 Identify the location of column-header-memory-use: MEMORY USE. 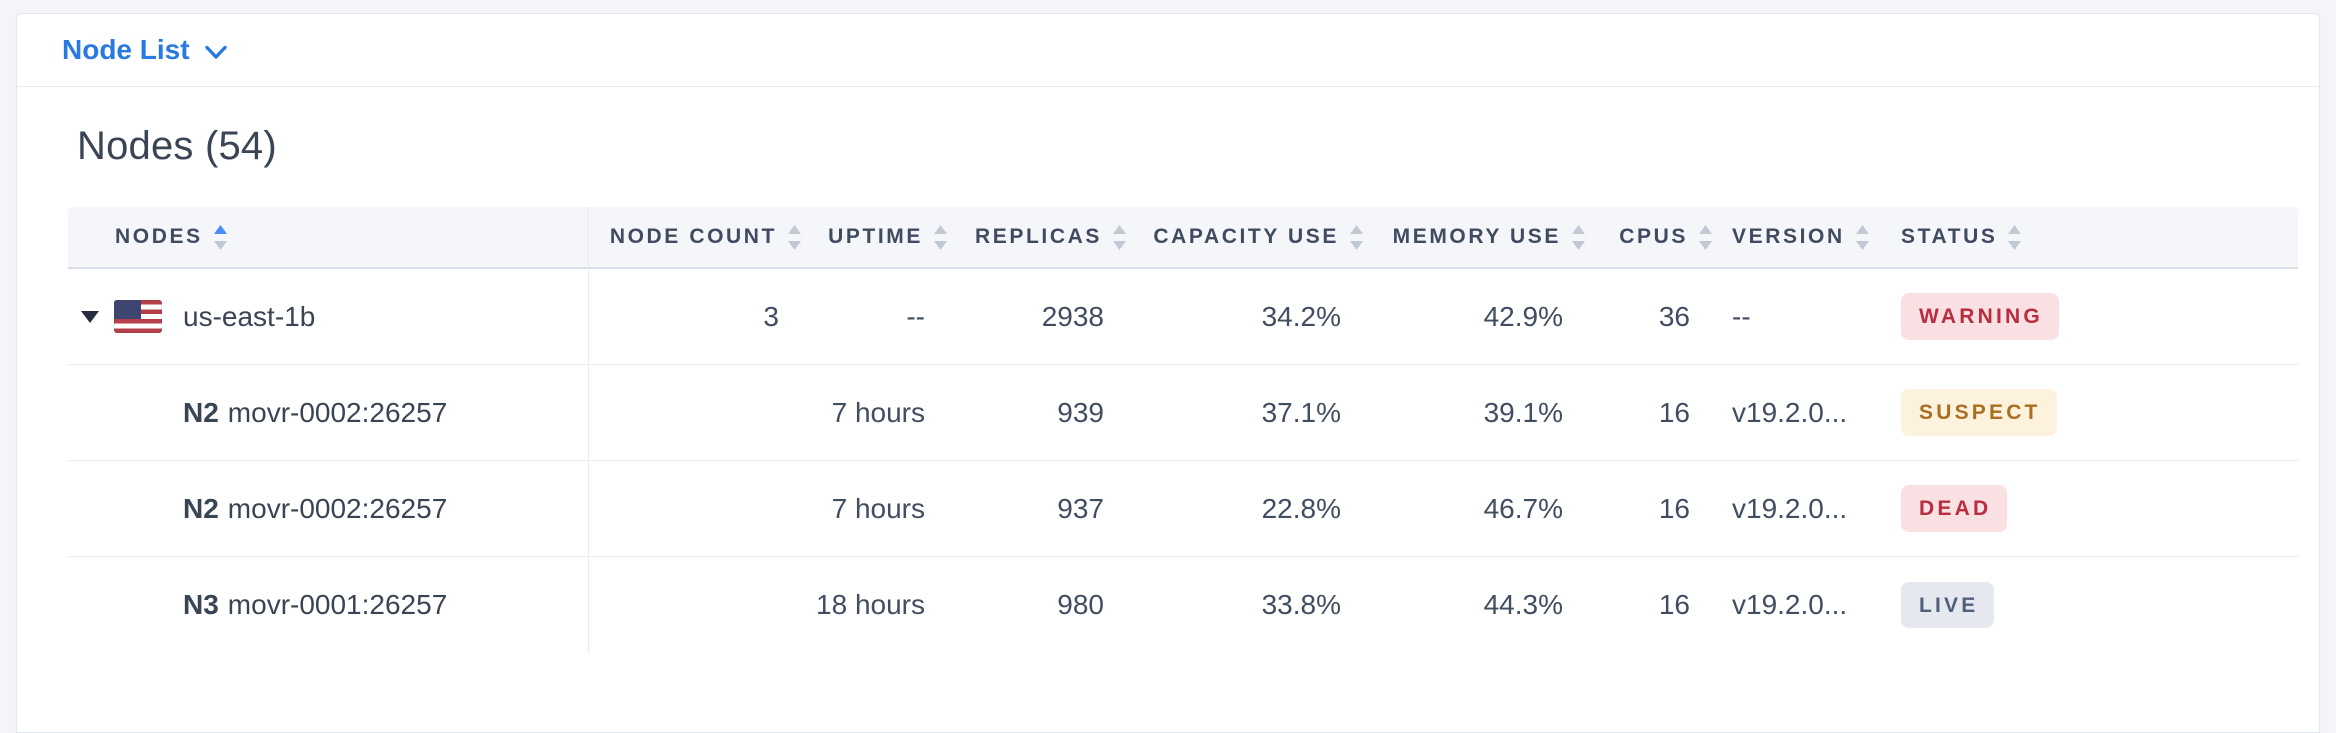
(1478, 238).